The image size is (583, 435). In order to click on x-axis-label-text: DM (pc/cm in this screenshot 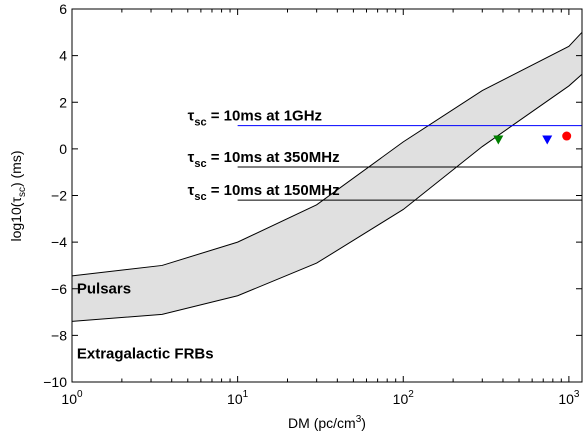, I will do `click(322, 423)`.